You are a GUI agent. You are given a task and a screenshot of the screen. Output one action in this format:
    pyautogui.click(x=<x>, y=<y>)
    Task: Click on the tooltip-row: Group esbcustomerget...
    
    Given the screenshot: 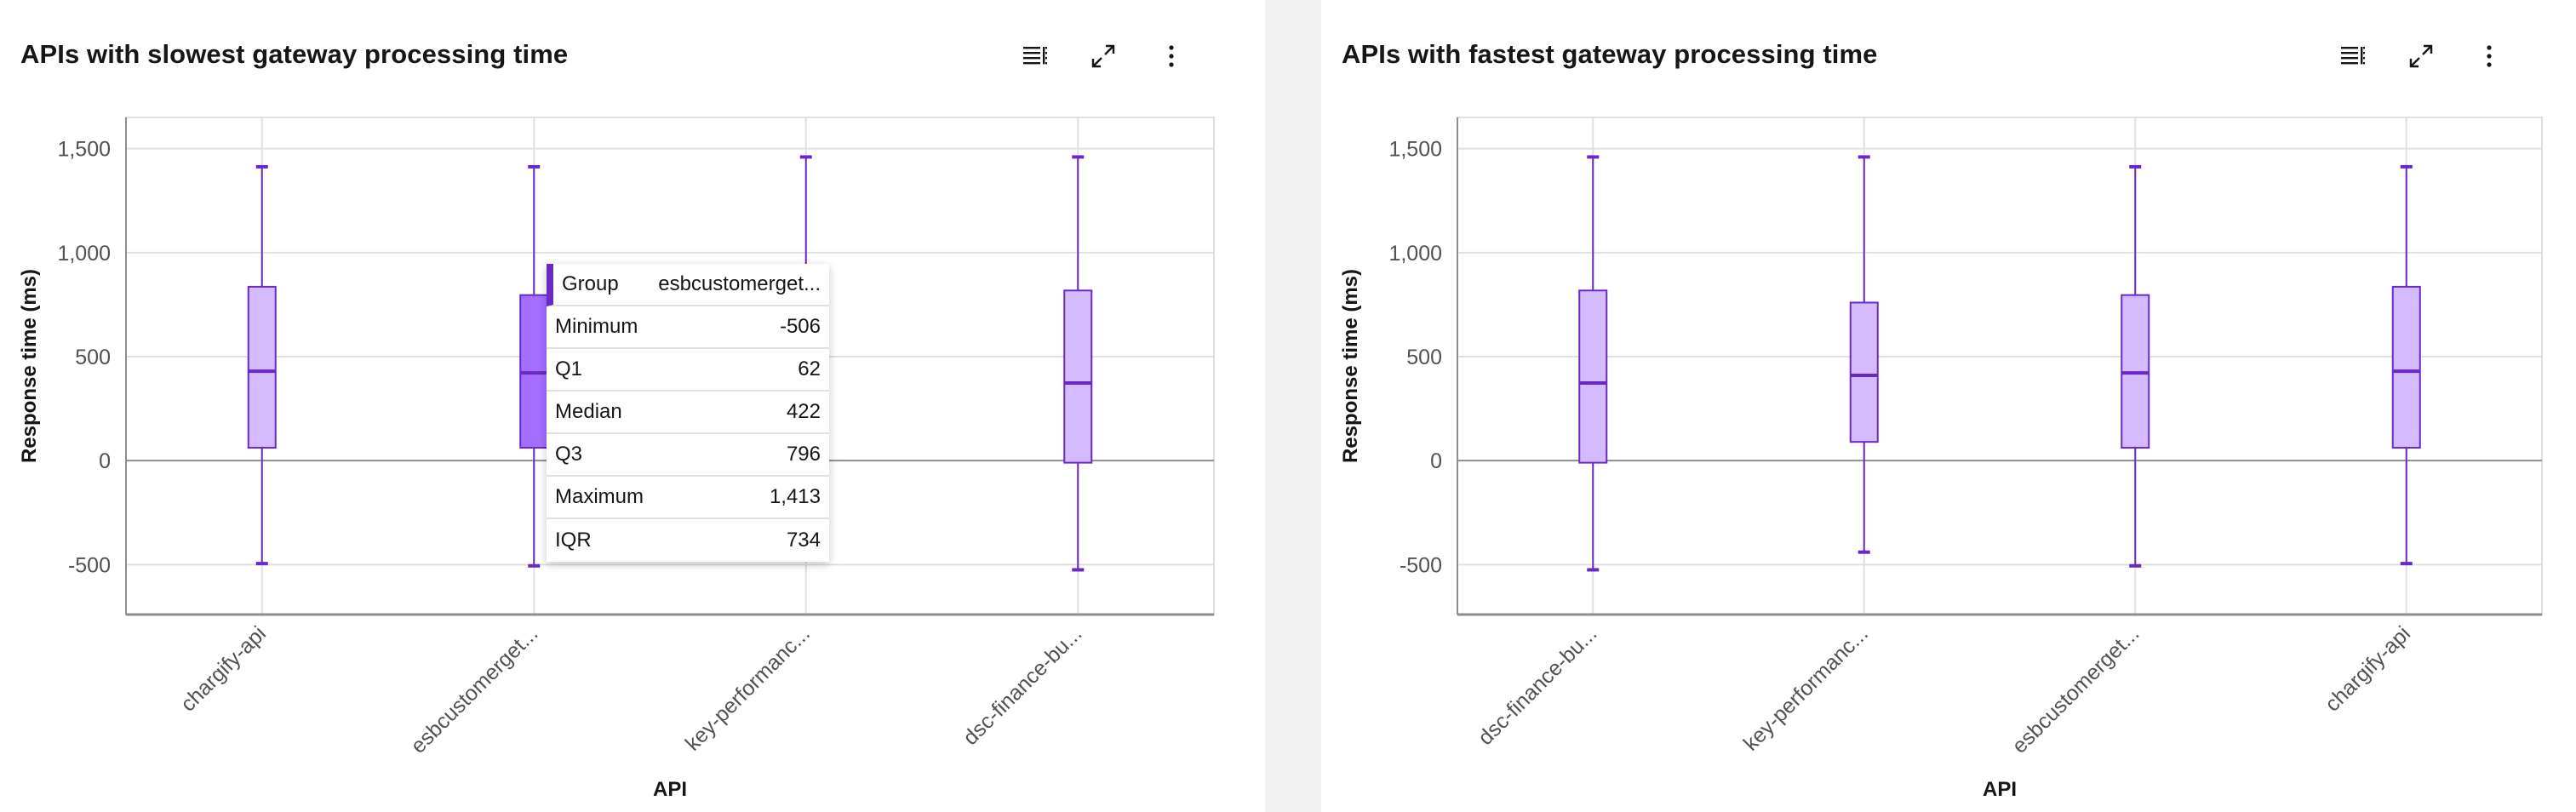 What is the action you would take?
    pyautogui.click(x=688, y=285)
    